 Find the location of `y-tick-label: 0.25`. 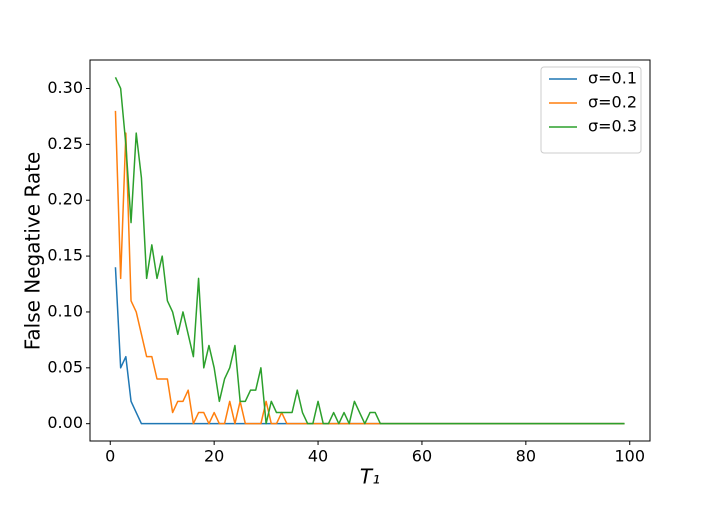

y-tick-label: 0.25 is located at coordinates (65, 143).